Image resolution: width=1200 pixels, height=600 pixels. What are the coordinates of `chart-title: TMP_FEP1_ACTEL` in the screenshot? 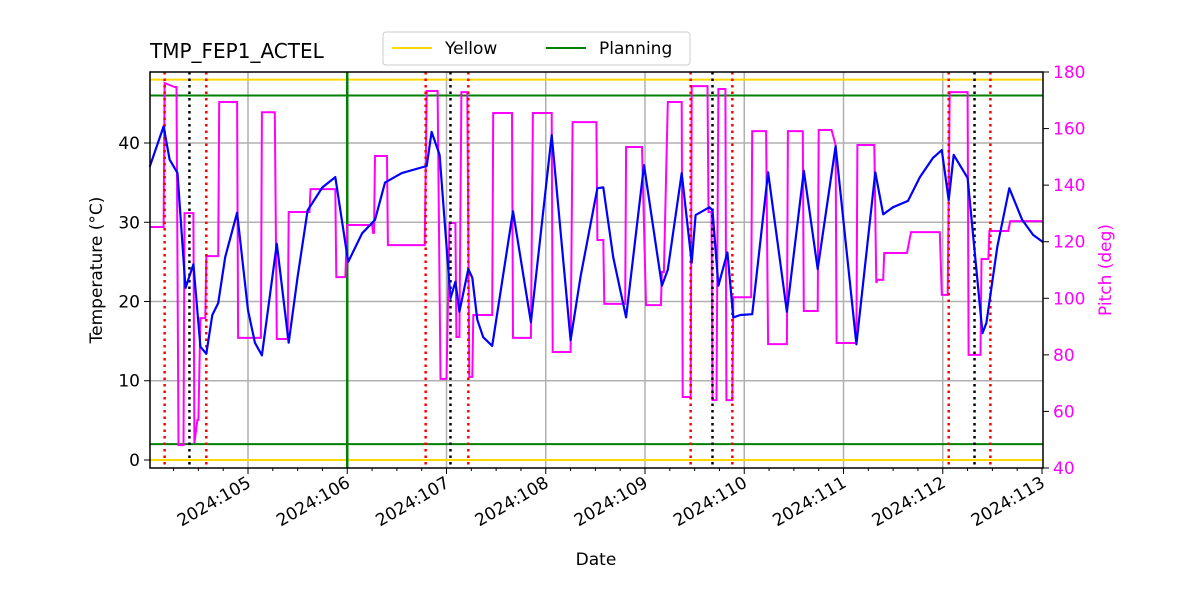 It's located at (237, 51).